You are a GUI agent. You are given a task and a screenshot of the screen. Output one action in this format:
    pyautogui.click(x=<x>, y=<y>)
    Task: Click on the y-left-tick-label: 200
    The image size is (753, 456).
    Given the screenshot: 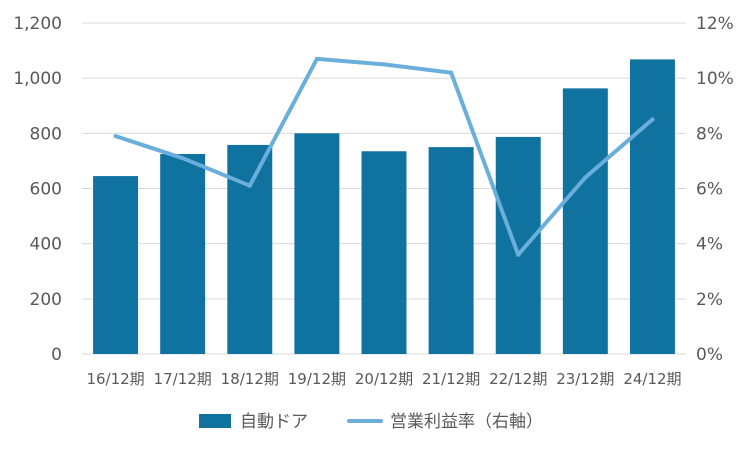 What is the action you would take?
    pyautogui.click(x=46, y=300)
    